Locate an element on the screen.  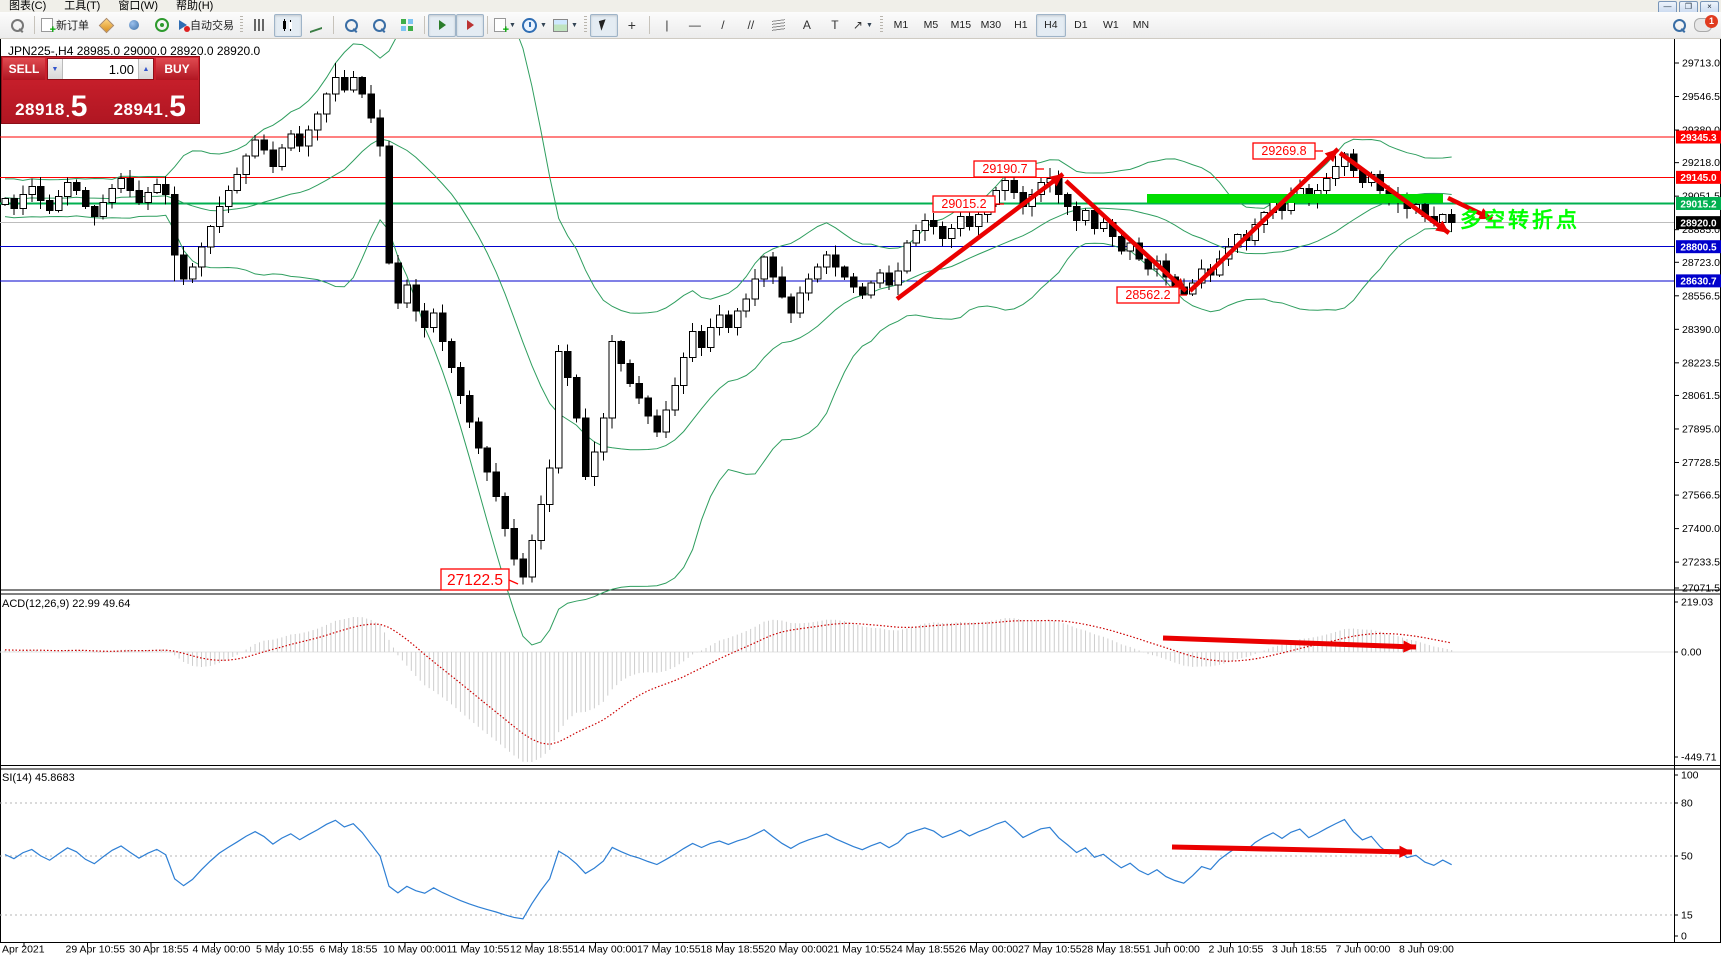
templates-button: ▼ is located at coordinates (565, 25).